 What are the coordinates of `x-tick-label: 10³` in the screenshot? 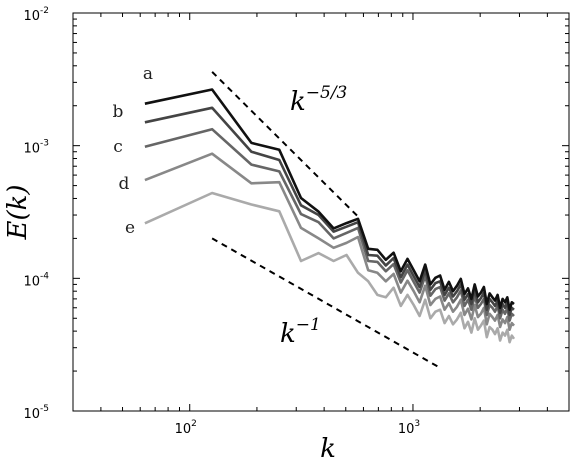 It's located at (409, 428).